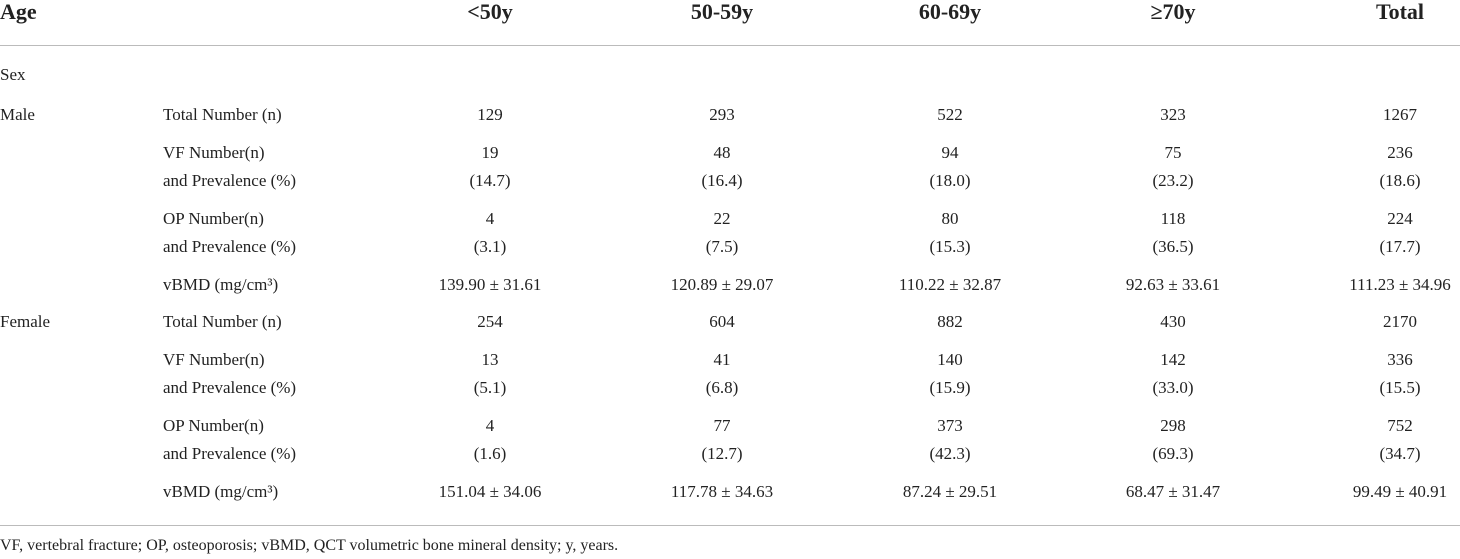  Describe the element at coordinates (722, 453) in the screenshot. I see `cell: (12.7)` at that location.